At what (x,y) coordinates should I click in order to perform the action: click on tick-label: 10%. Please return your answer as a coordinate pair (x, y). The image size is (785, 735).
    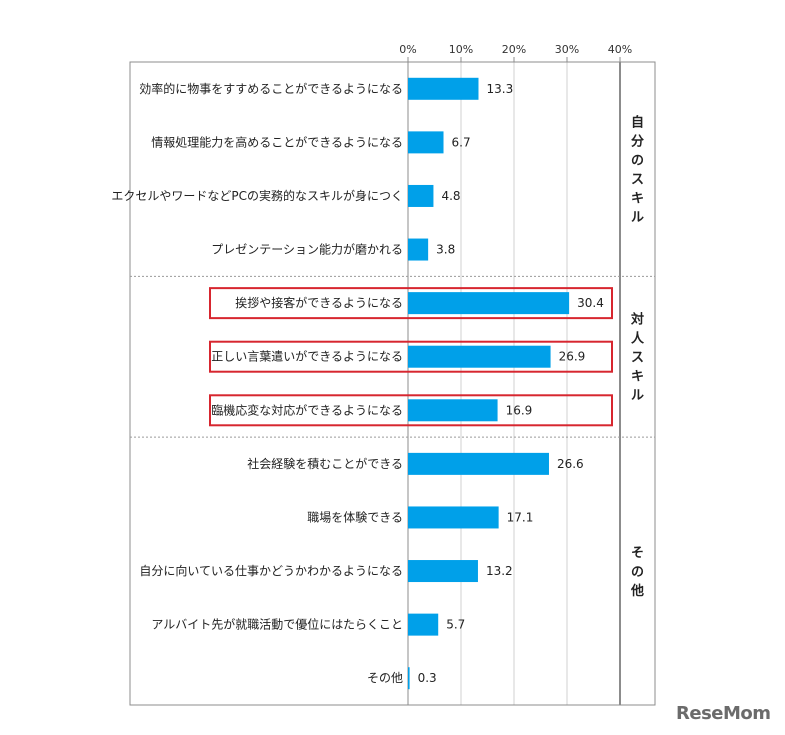
    Looking at the image, I should click on (461, 49).